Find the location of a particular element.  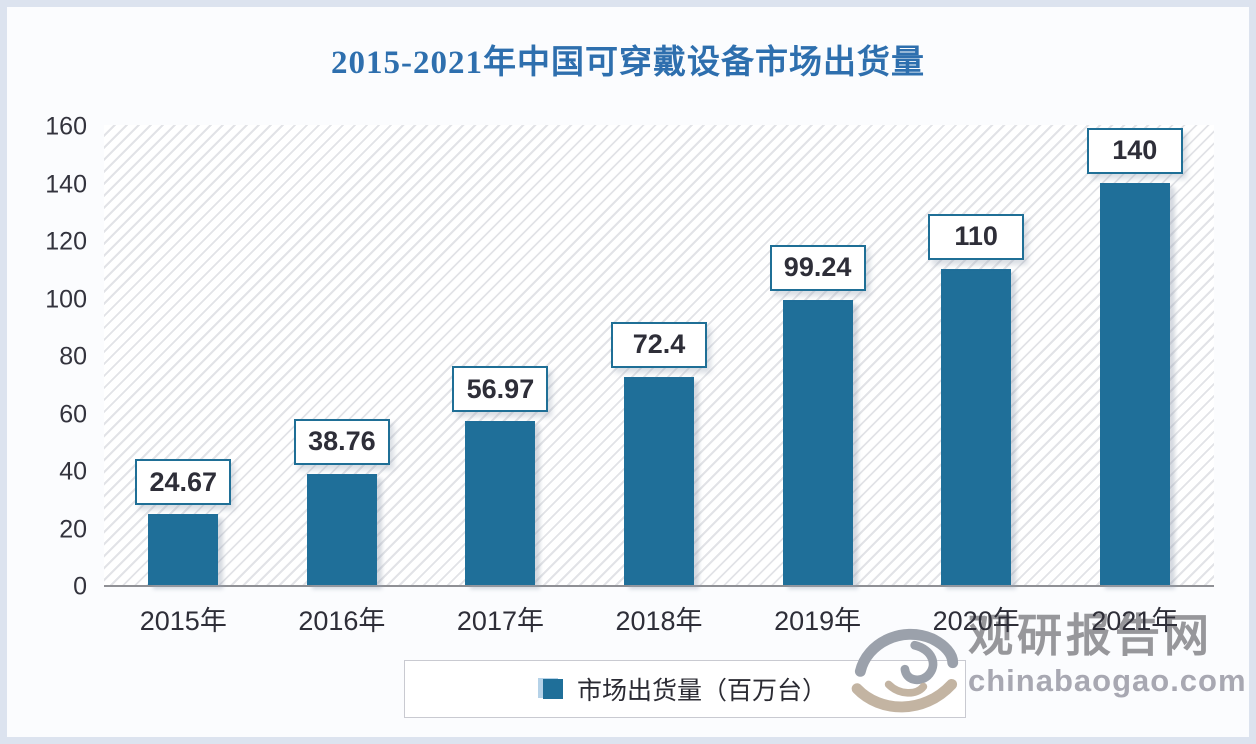

bar-column: 56.97 is located at coordinates (500, 355).